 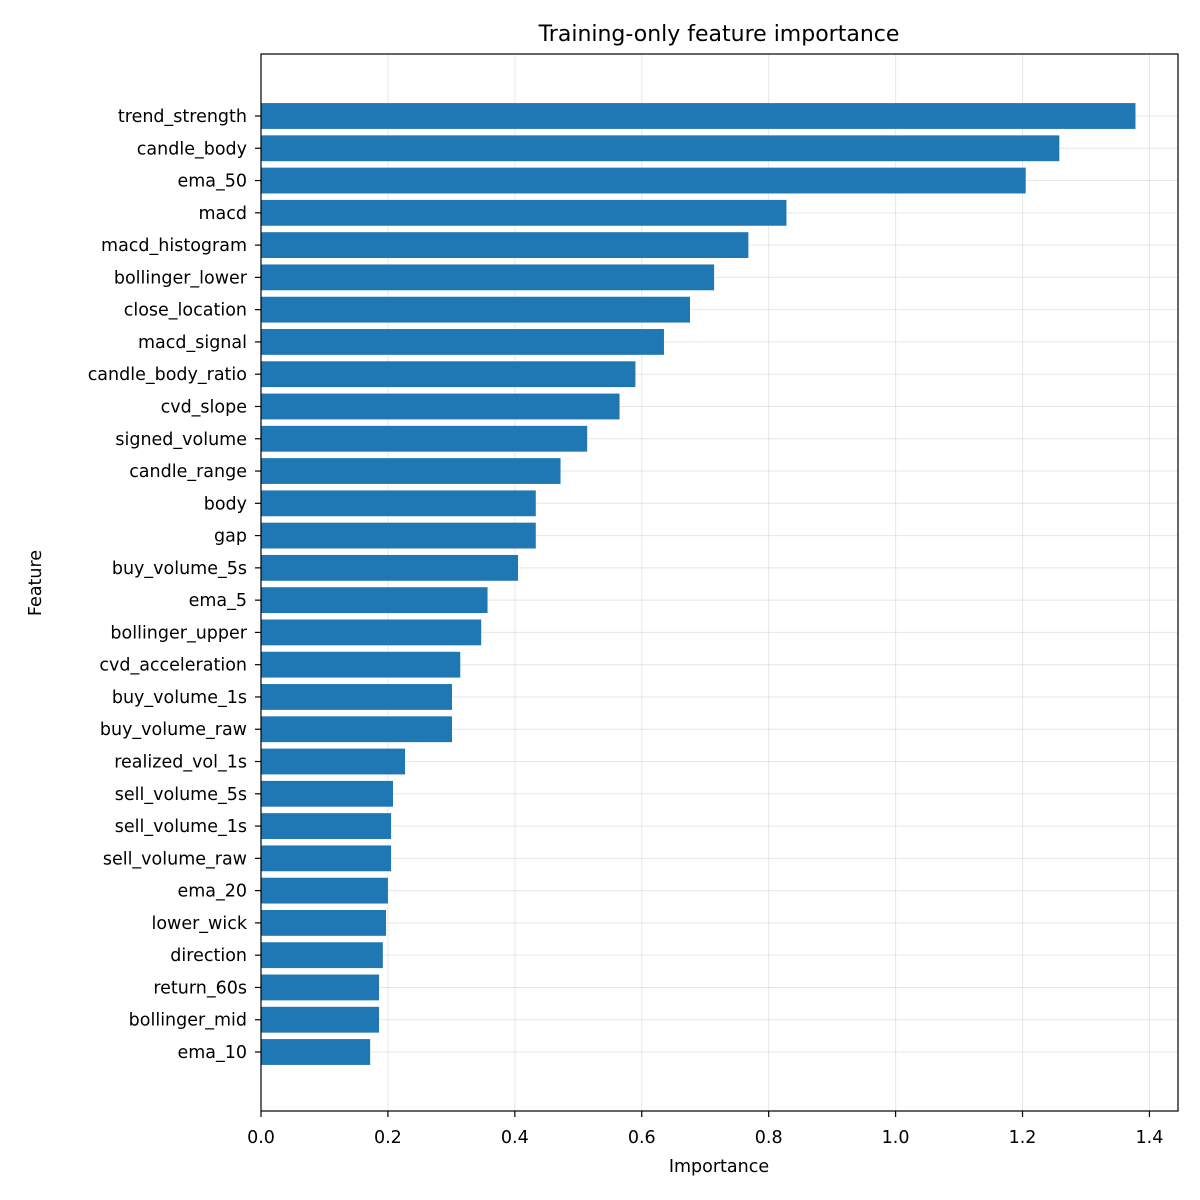 I want to click on y-tick-label: direction, so click(x=208, y=956).